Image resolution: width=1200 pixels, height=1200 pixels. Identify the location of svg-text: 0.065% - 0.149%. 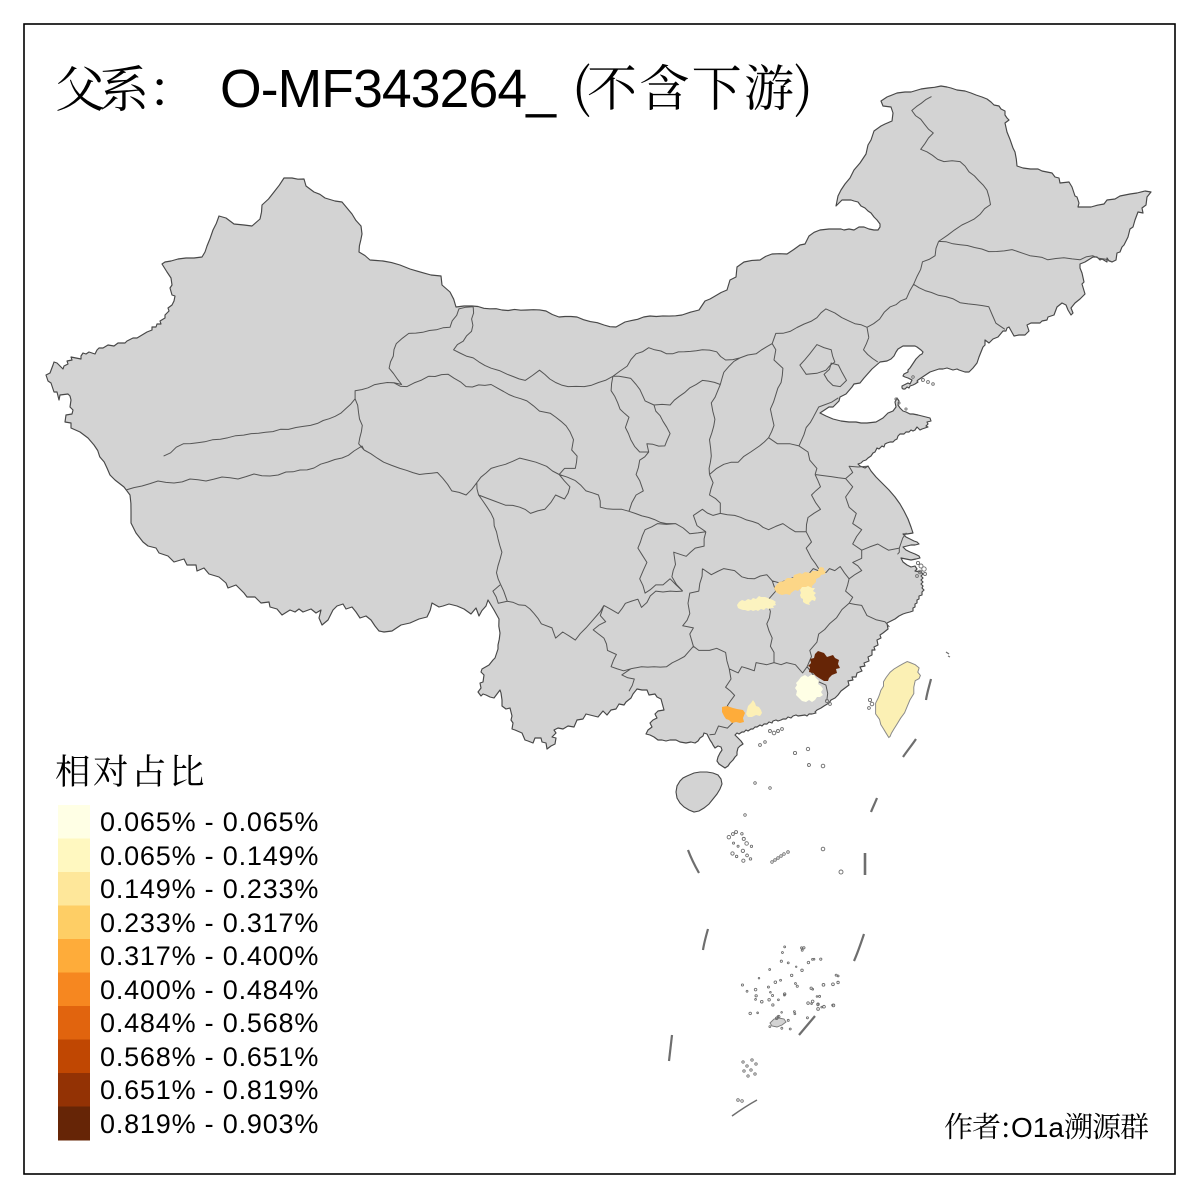
(209, 856).